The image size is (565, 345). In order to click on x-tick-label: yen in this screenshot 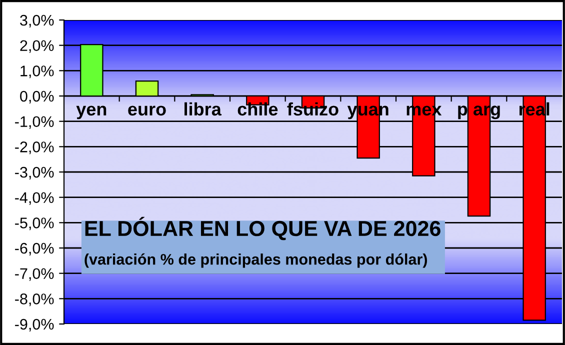, I will do `click(91, 113)`.